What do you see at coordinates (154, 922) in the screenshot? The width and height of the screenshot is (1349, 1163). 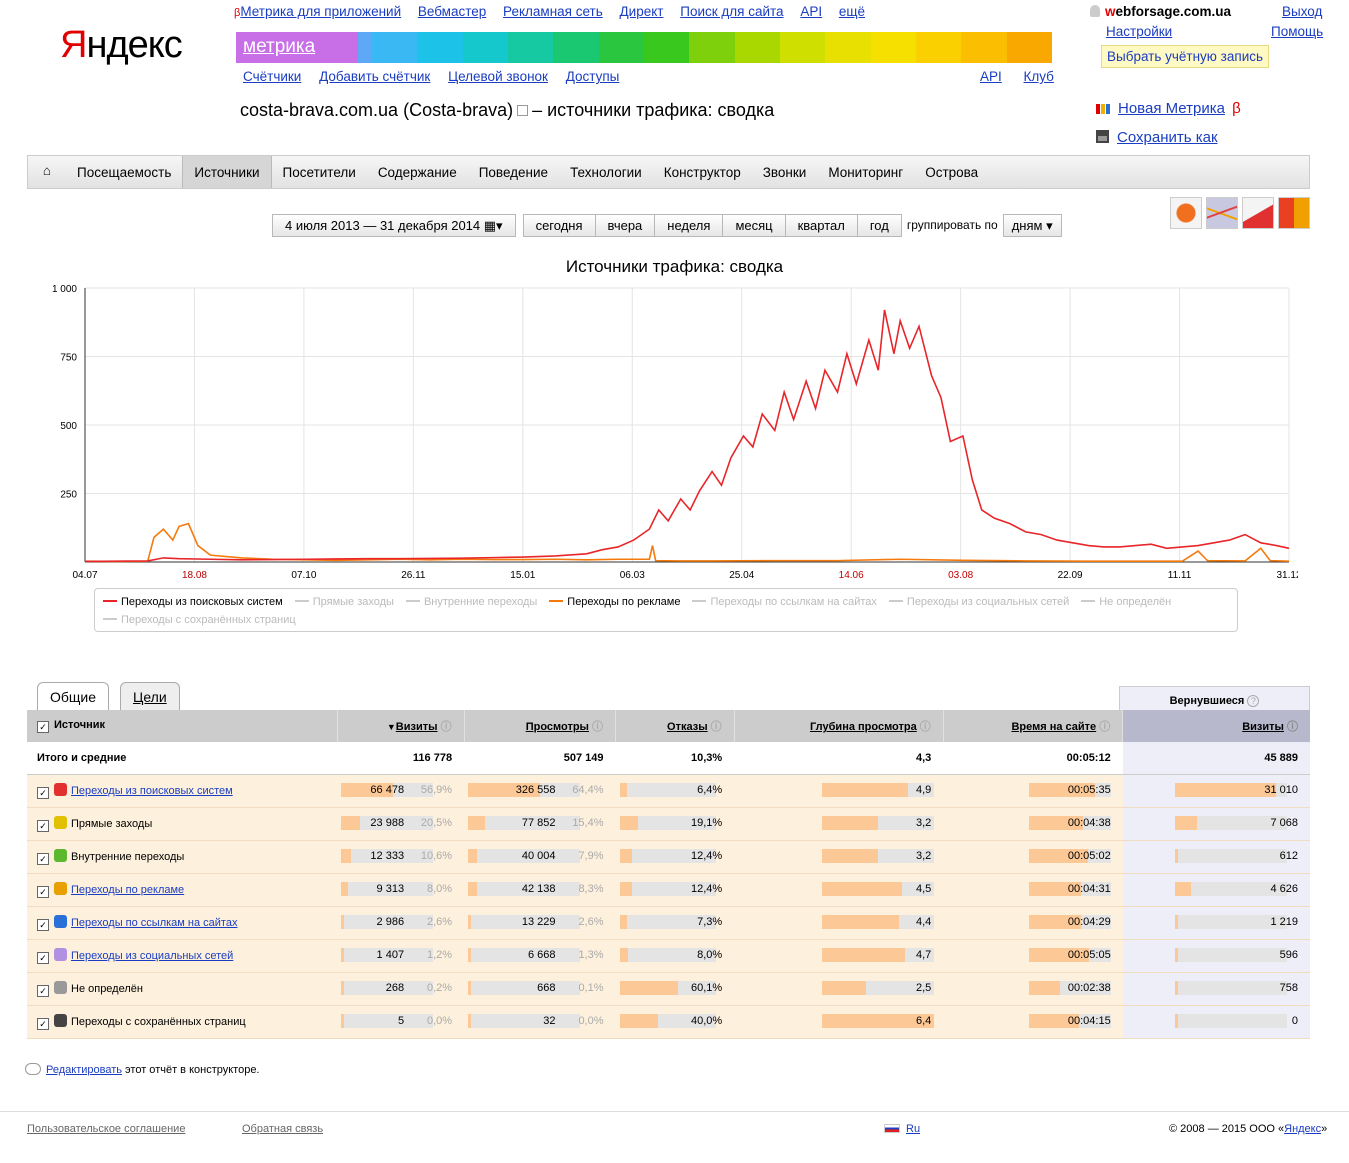 I see `source-label: Переходы по ссылкам на сайтах` at bounding box center [154, 922].